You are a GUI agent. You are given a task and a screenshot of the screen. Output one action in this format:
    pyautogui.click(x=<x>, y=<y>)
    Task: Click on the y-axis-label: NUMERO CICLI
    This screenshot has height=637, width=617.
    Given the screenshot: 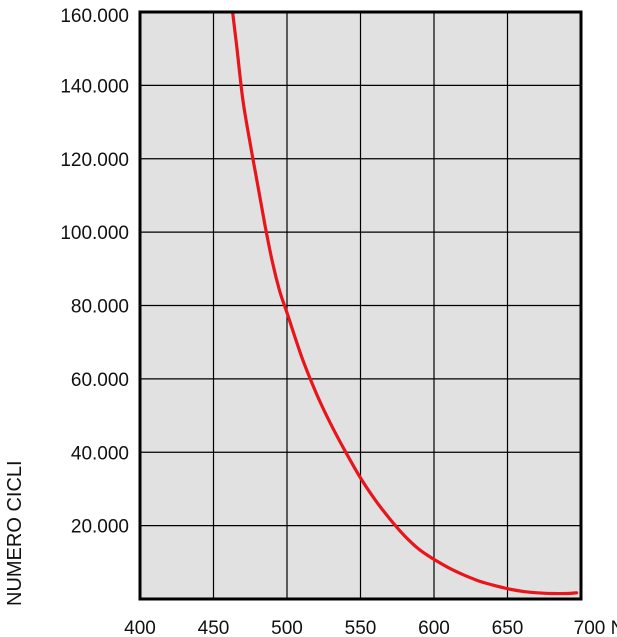 What is the action you would take?
    pyautogui.click(x=15, y=533)
    